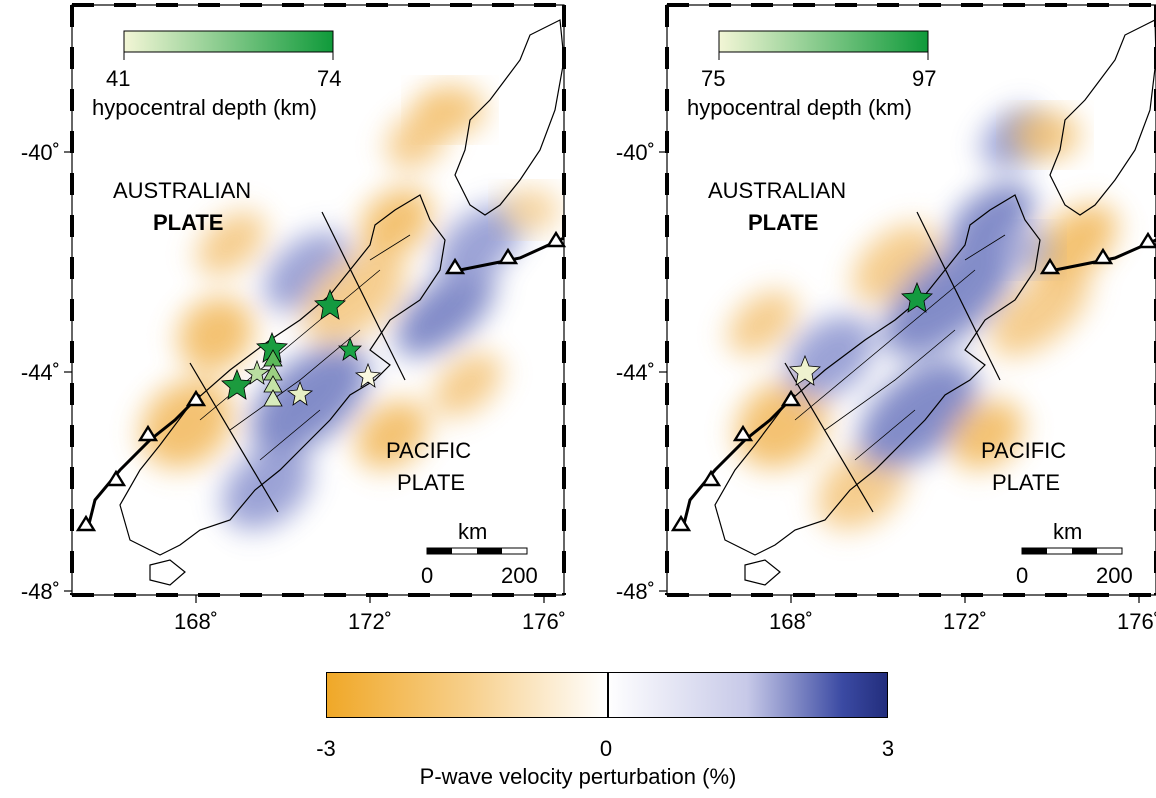 The width and height of the screenshot is (1156, 798). I want to click on velocity-colorbar, so click(607, 695).